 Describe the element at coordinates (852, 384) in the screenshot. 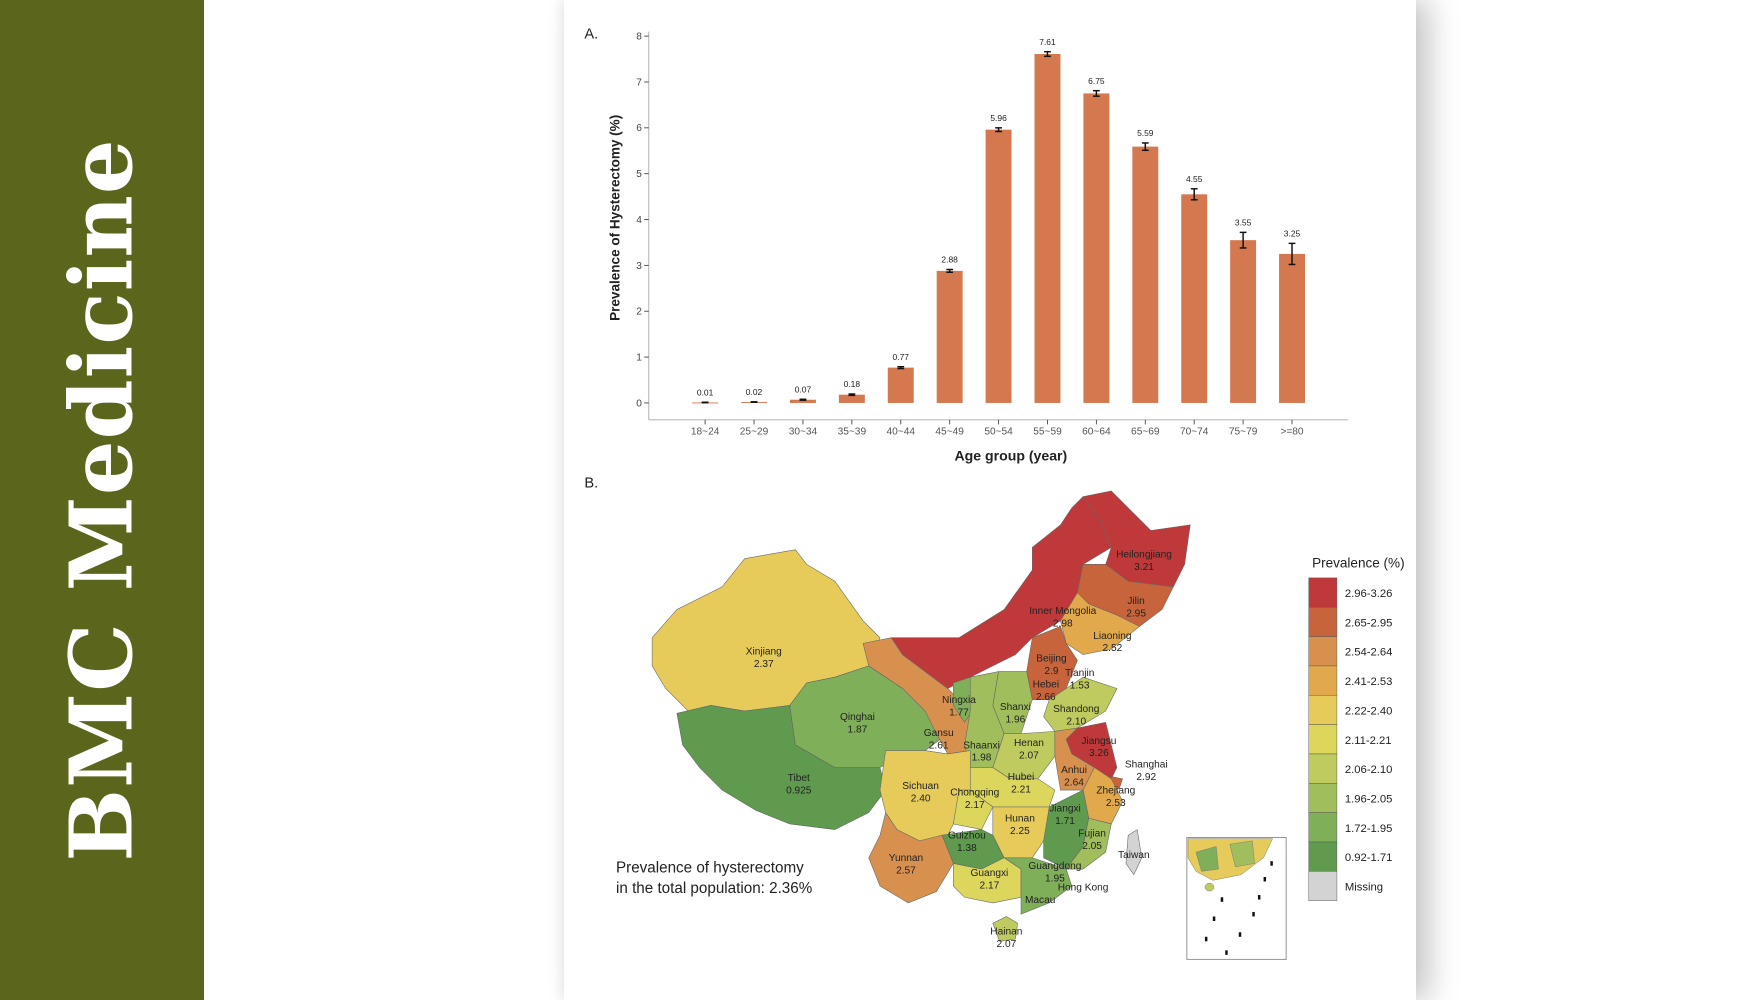

I see `data-label: 0.18` at that location.